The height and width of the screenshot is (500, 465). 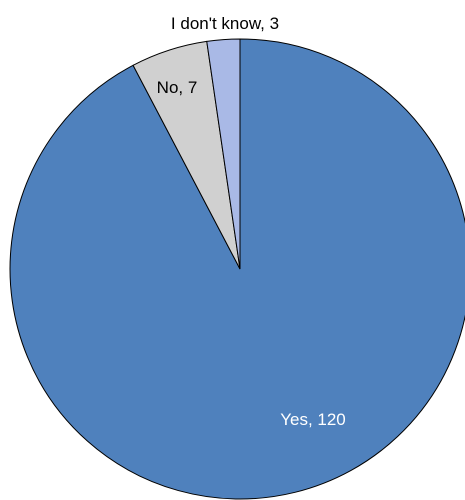 I want to click on data-label-i-dont-know: I don't know, 3, so click(x=225, y=23).